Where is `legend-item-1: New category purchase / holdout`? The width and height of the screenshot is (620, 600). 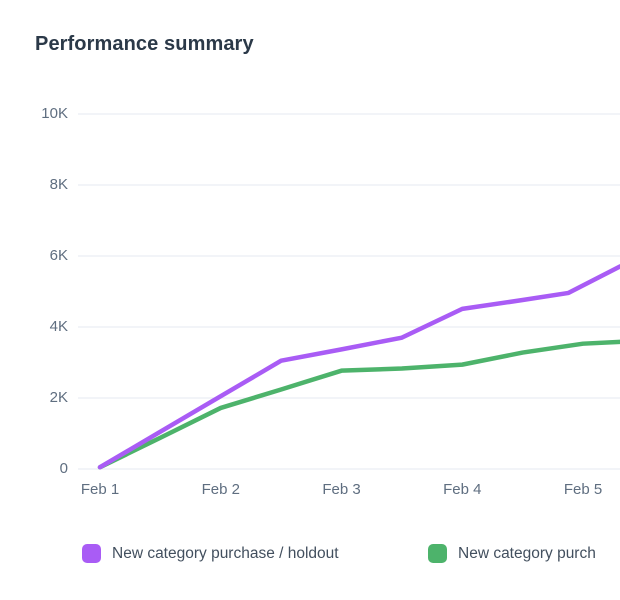
legend-item-1: New category purchase / holdout is located at coordinates (210, 553).